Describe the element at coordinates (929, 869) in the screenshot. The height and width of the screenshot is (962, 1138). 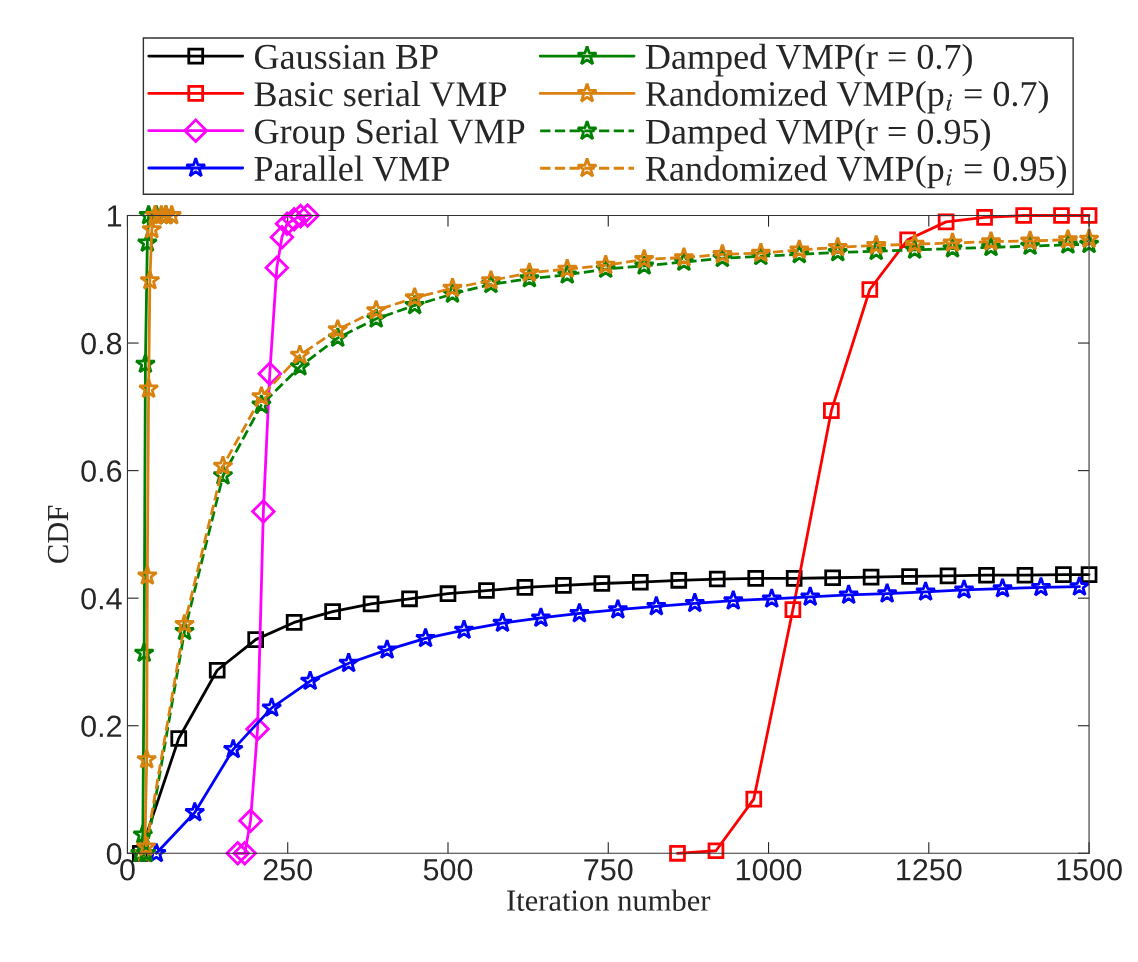
I see `x-tick-label: 1250` at that location.